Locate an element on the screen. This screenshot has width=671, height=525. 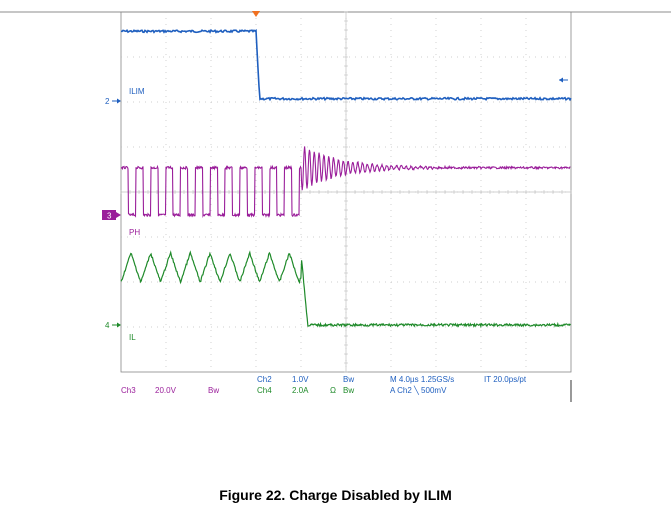
ch2-readout-bw: Bw is located at coordinates (348, 379).